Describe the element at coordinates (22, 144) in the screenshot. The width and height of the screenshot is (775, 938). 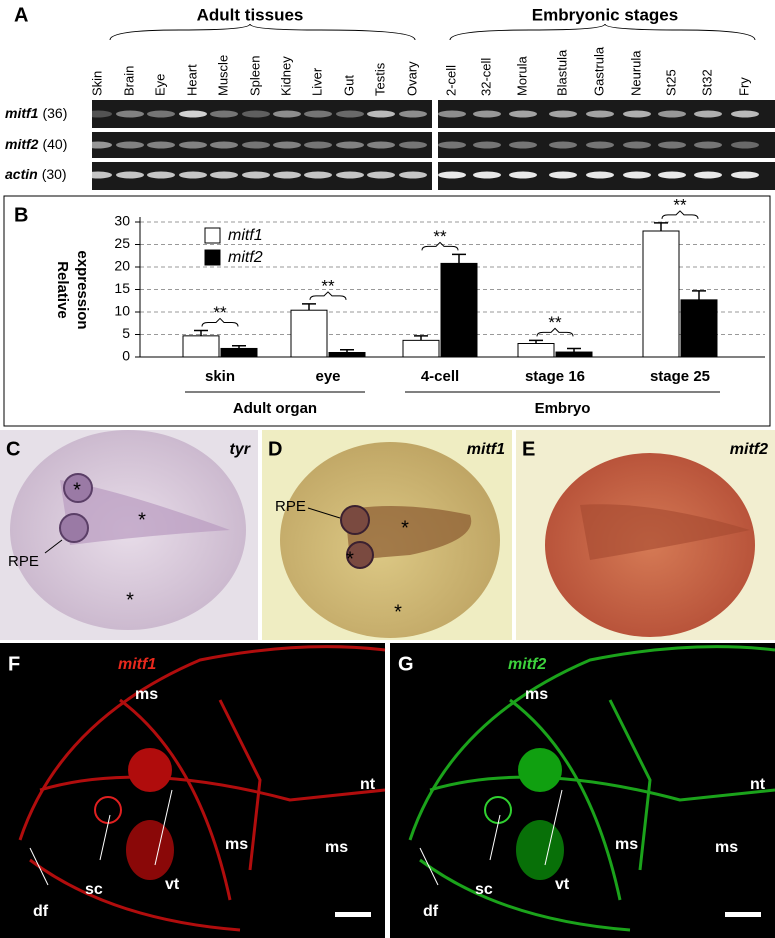
I see `gene-name: mitf2` at that location.